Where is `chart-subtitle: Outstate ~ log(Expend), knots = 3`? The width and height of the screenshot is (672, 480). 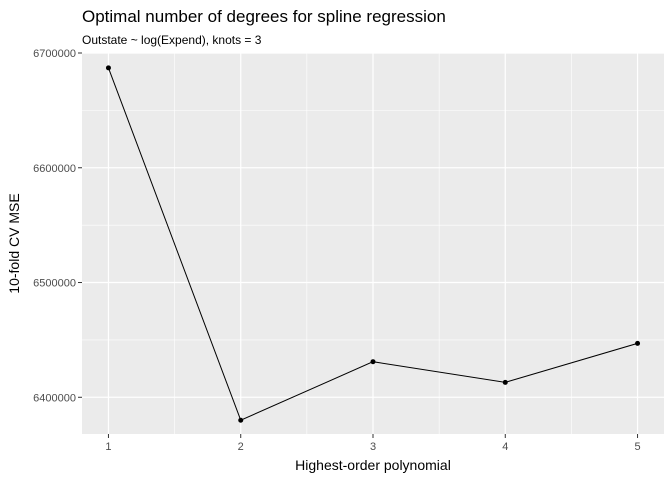 chart-subtitle: Outstate ~ log(Expend), knots = 3 is located at coordinates (172, 40).